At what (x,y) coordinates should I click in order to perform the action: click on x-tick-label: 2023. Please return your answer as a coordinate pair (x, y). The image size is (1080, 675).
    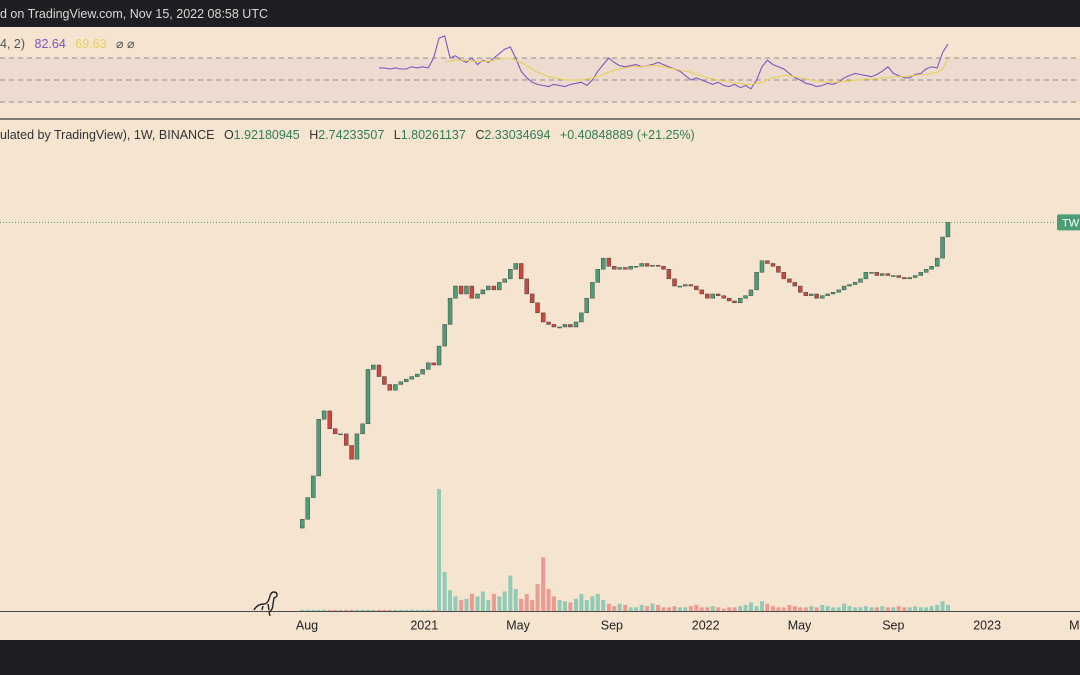
    Looking at the image, I should click on (987, 625).